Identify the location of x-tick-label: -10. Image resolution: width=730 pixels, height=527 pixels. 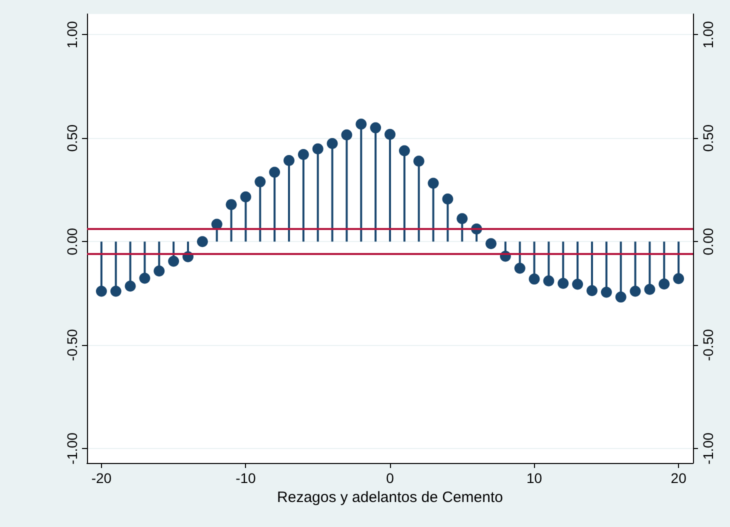
(246, 478).